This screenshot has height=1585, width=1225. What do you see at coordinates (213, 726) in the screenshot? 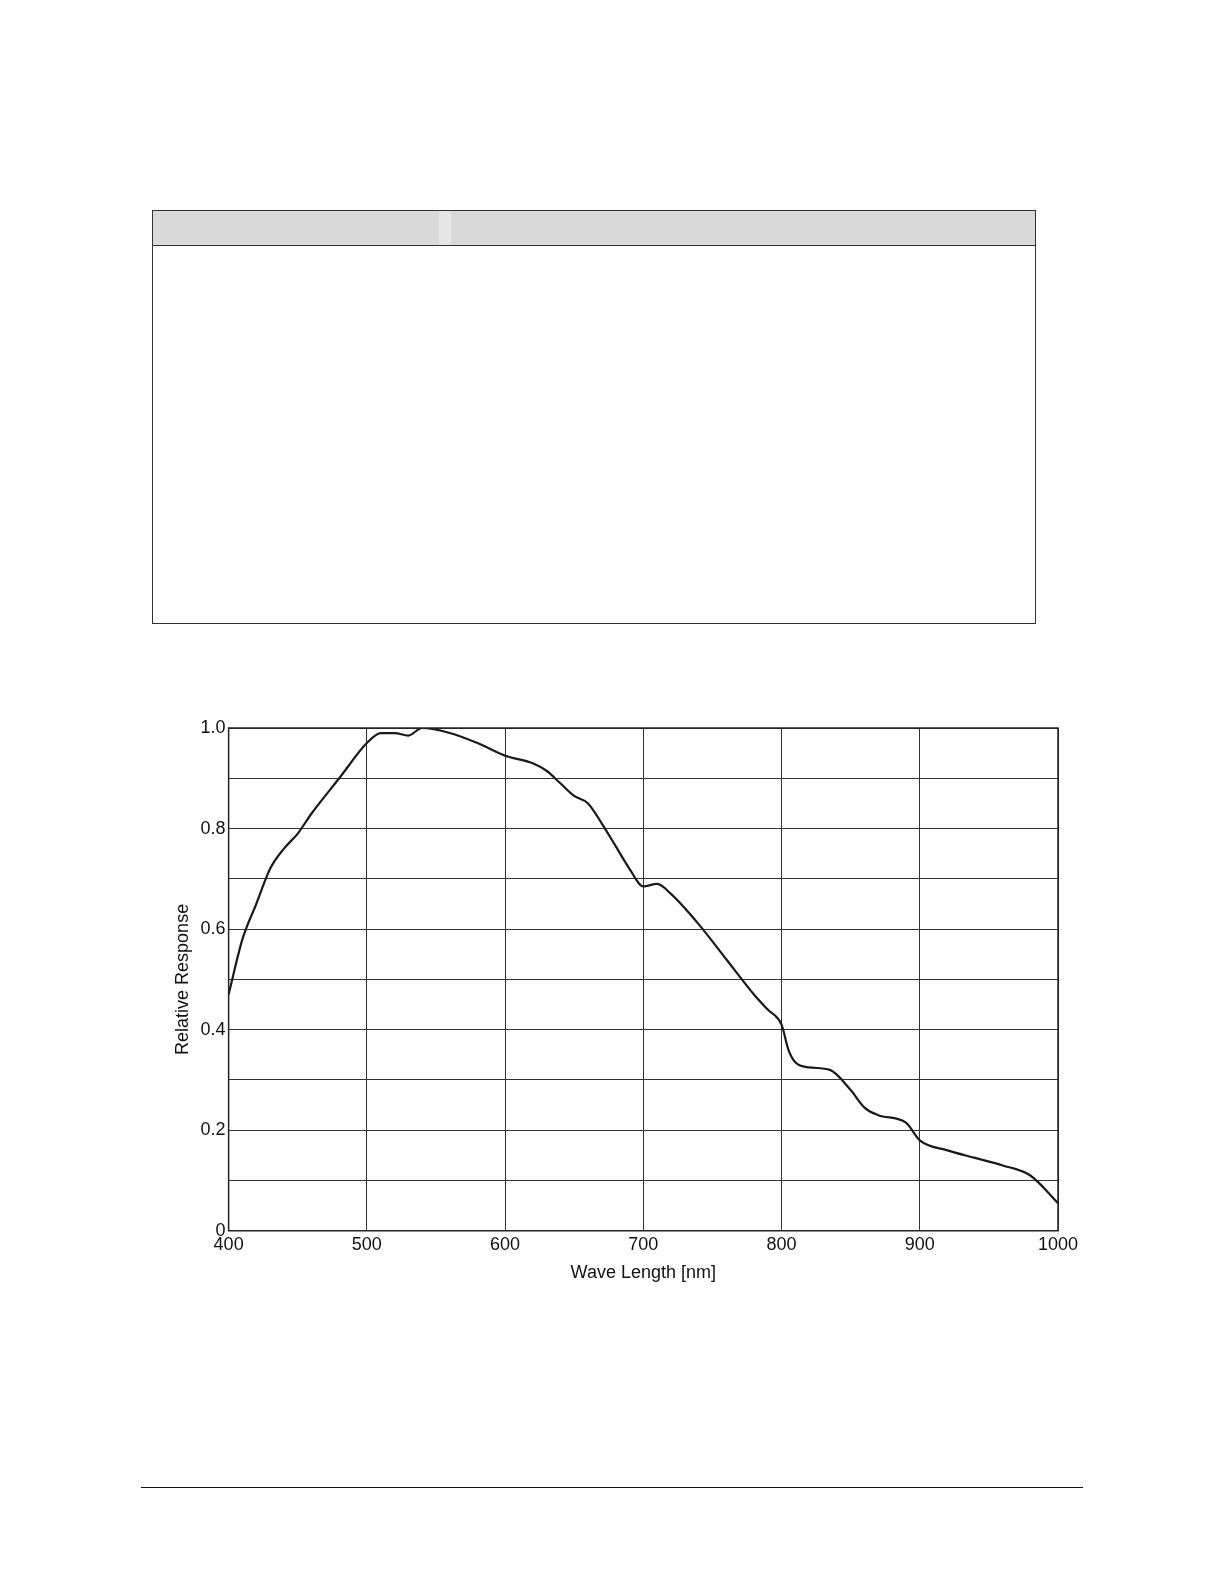
I see `y-tick-label: 1.0` at bounding box center [213, 726].